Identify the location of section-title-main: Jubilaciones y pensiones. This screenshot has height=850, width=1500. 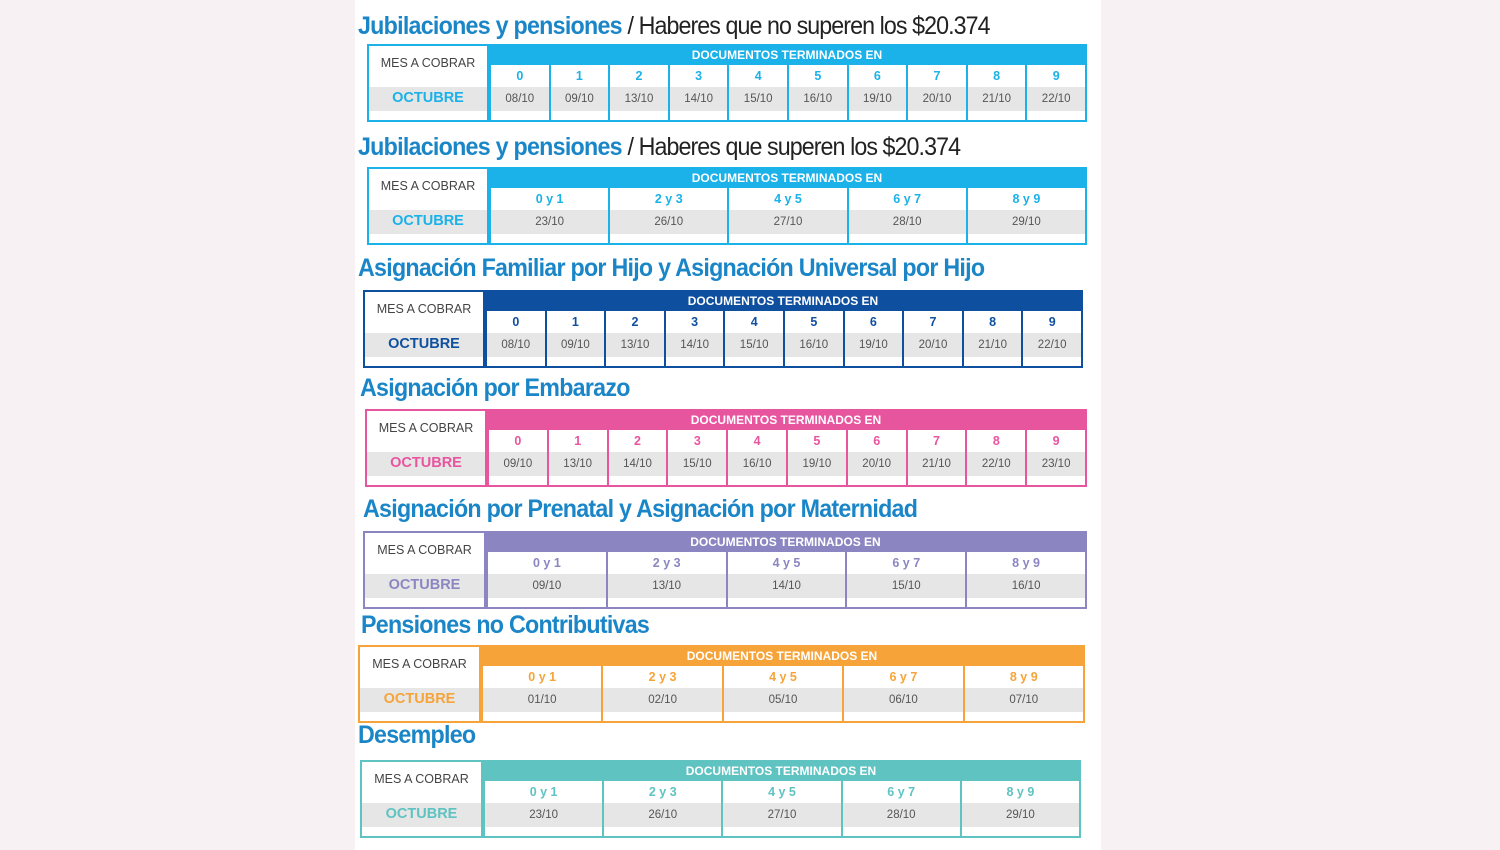
(490, 26).